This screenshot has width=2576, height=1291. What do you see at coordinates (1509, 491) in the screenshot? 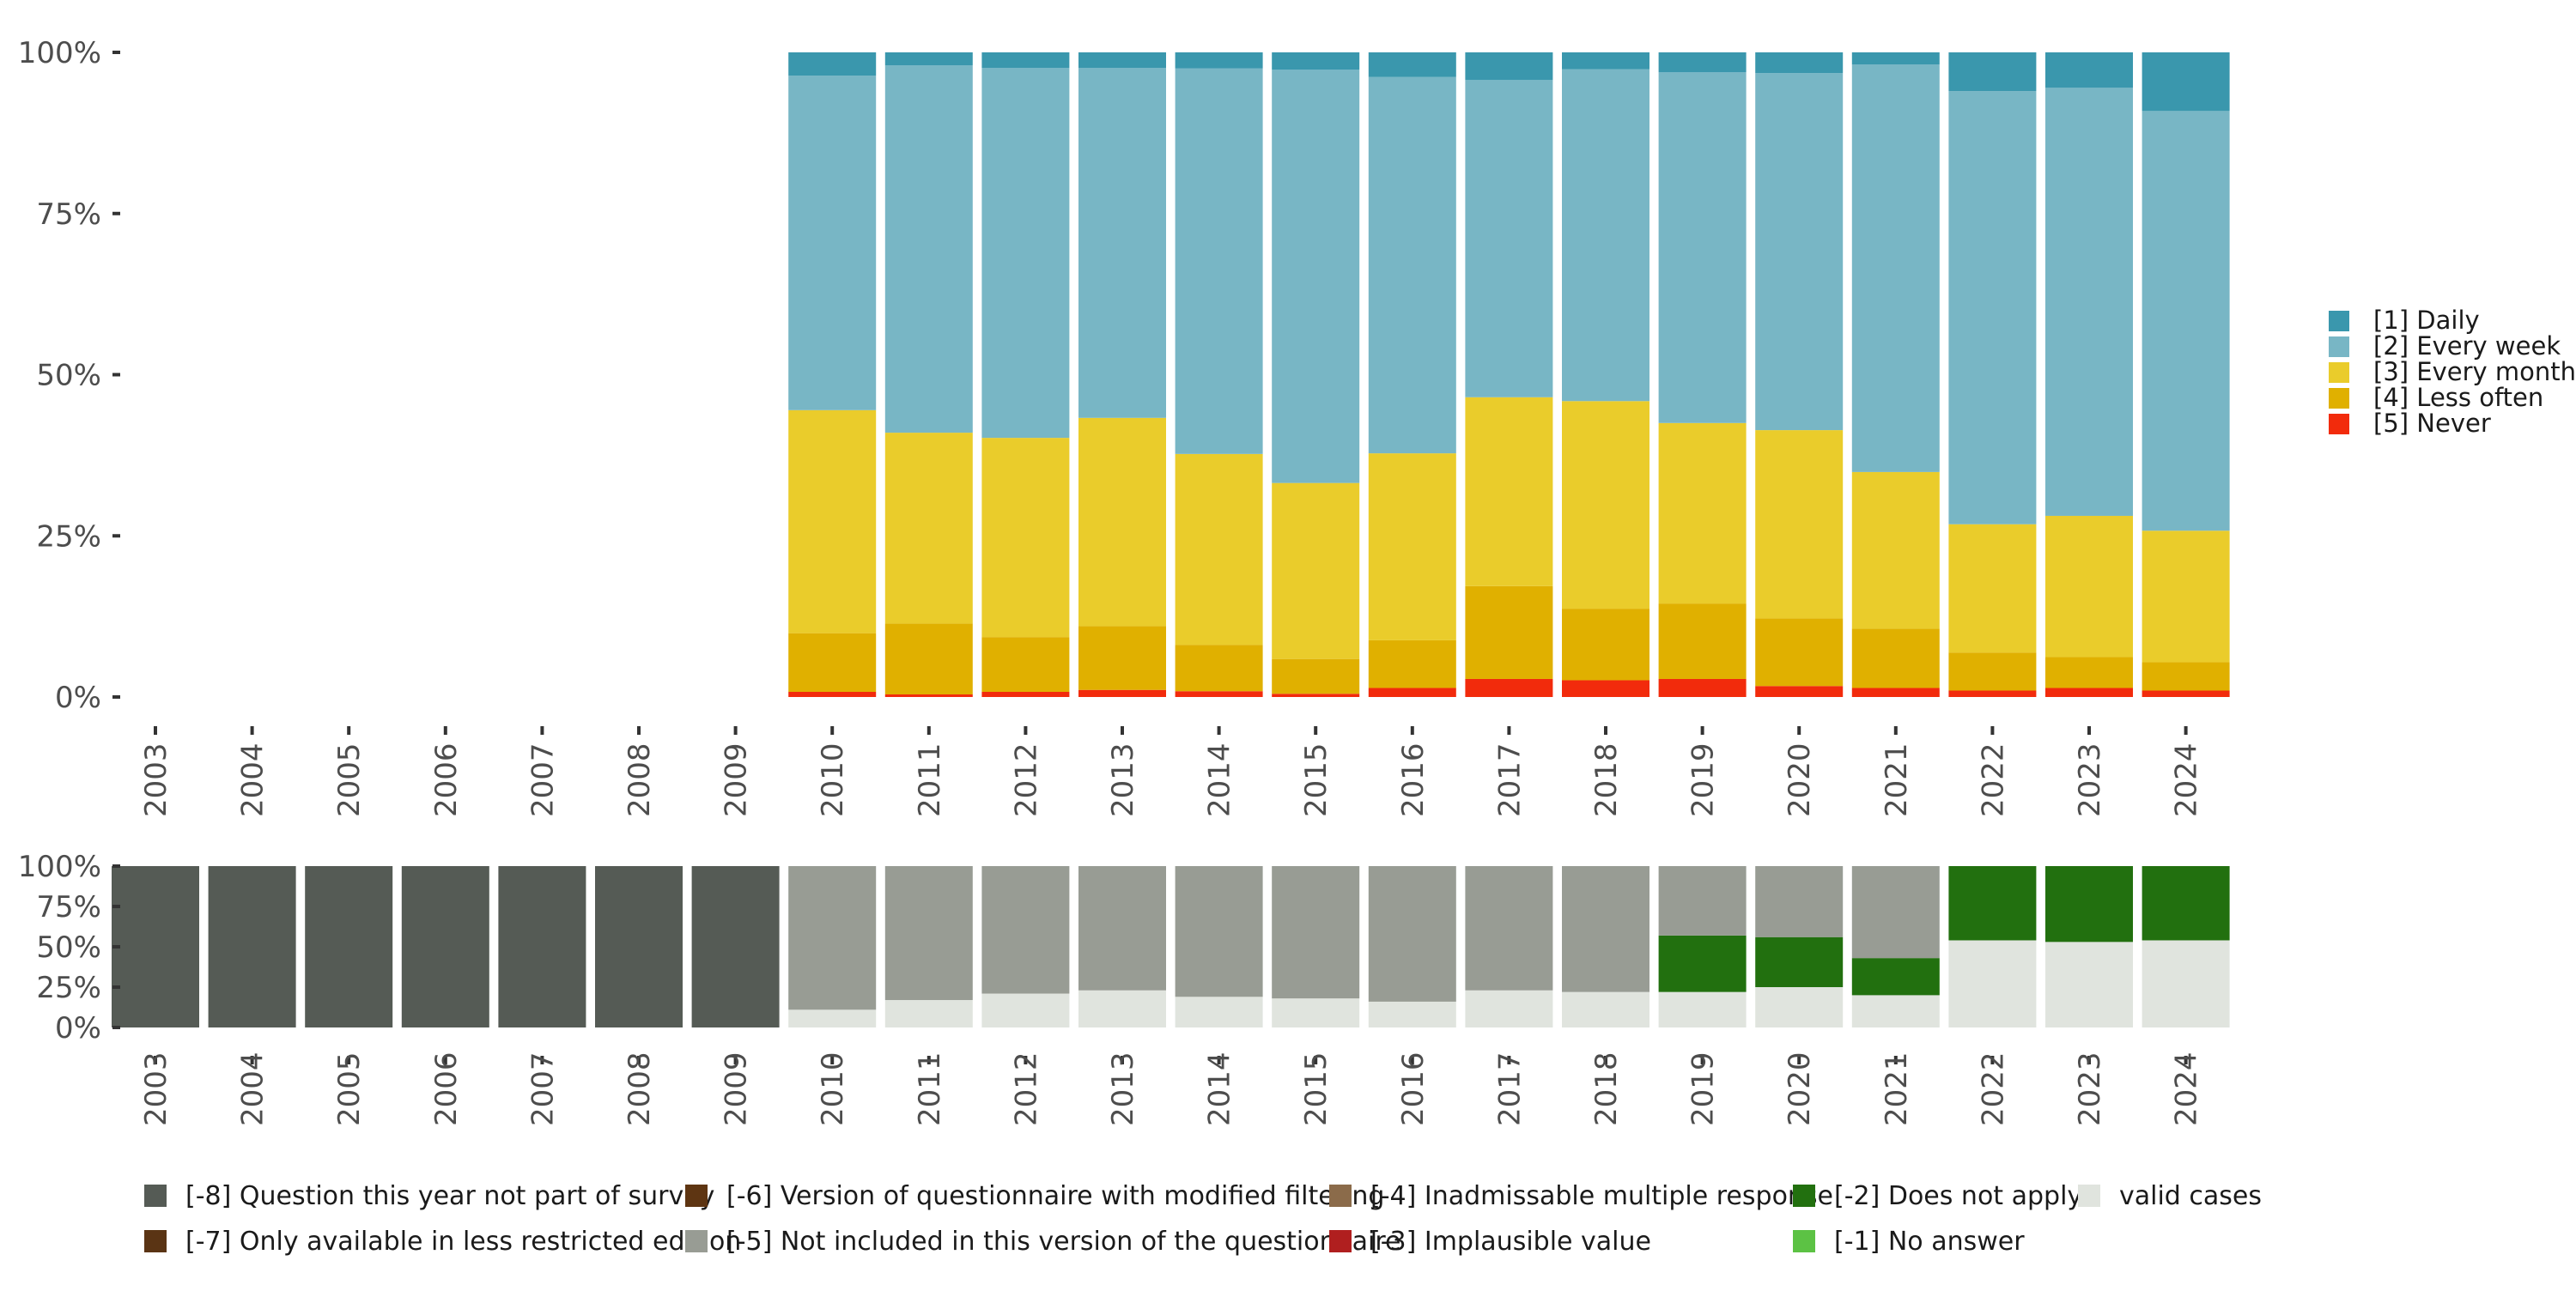
I see `top-bar-2017-s2` at bounding box center [1509, 491].